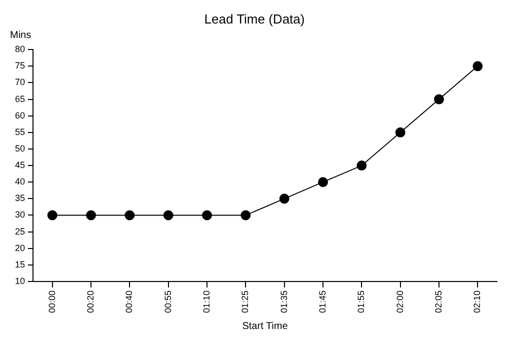 Image resolution: width=523 pixels, height=344 pixels. Describe the element at coordinates (51, 302) in the screenshot. I see `x-tick-label: 00:00` at that location.